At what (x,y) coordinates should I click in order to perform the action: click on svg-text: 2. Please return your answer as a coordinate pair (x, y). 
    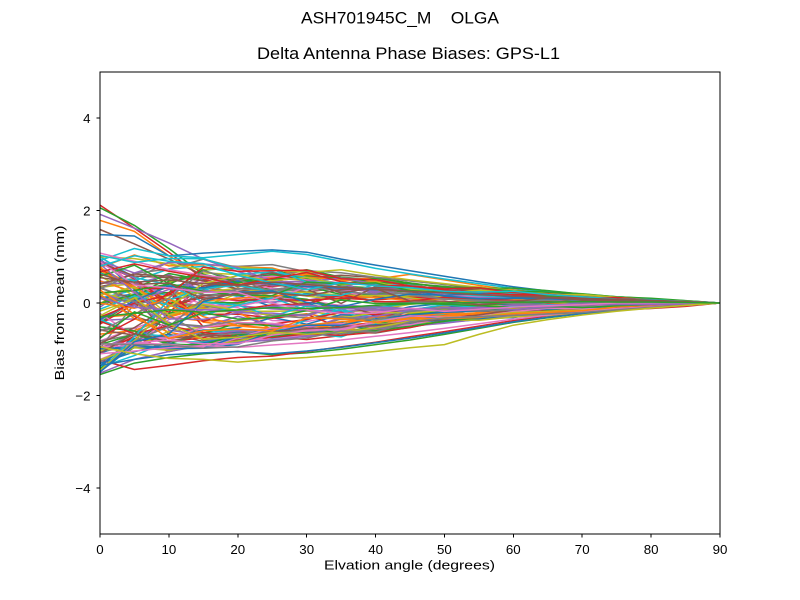
    Looking at the image, I should click on (86, 211).